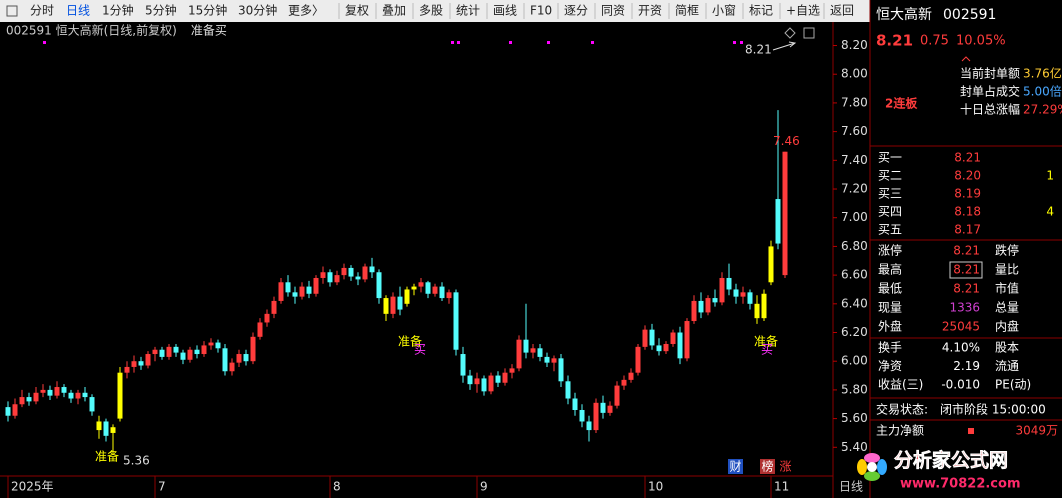 Image resolution: width=1062 pixels, height=498 pixels. I want to click on toolbar-button: 简框, so click(687, 11).